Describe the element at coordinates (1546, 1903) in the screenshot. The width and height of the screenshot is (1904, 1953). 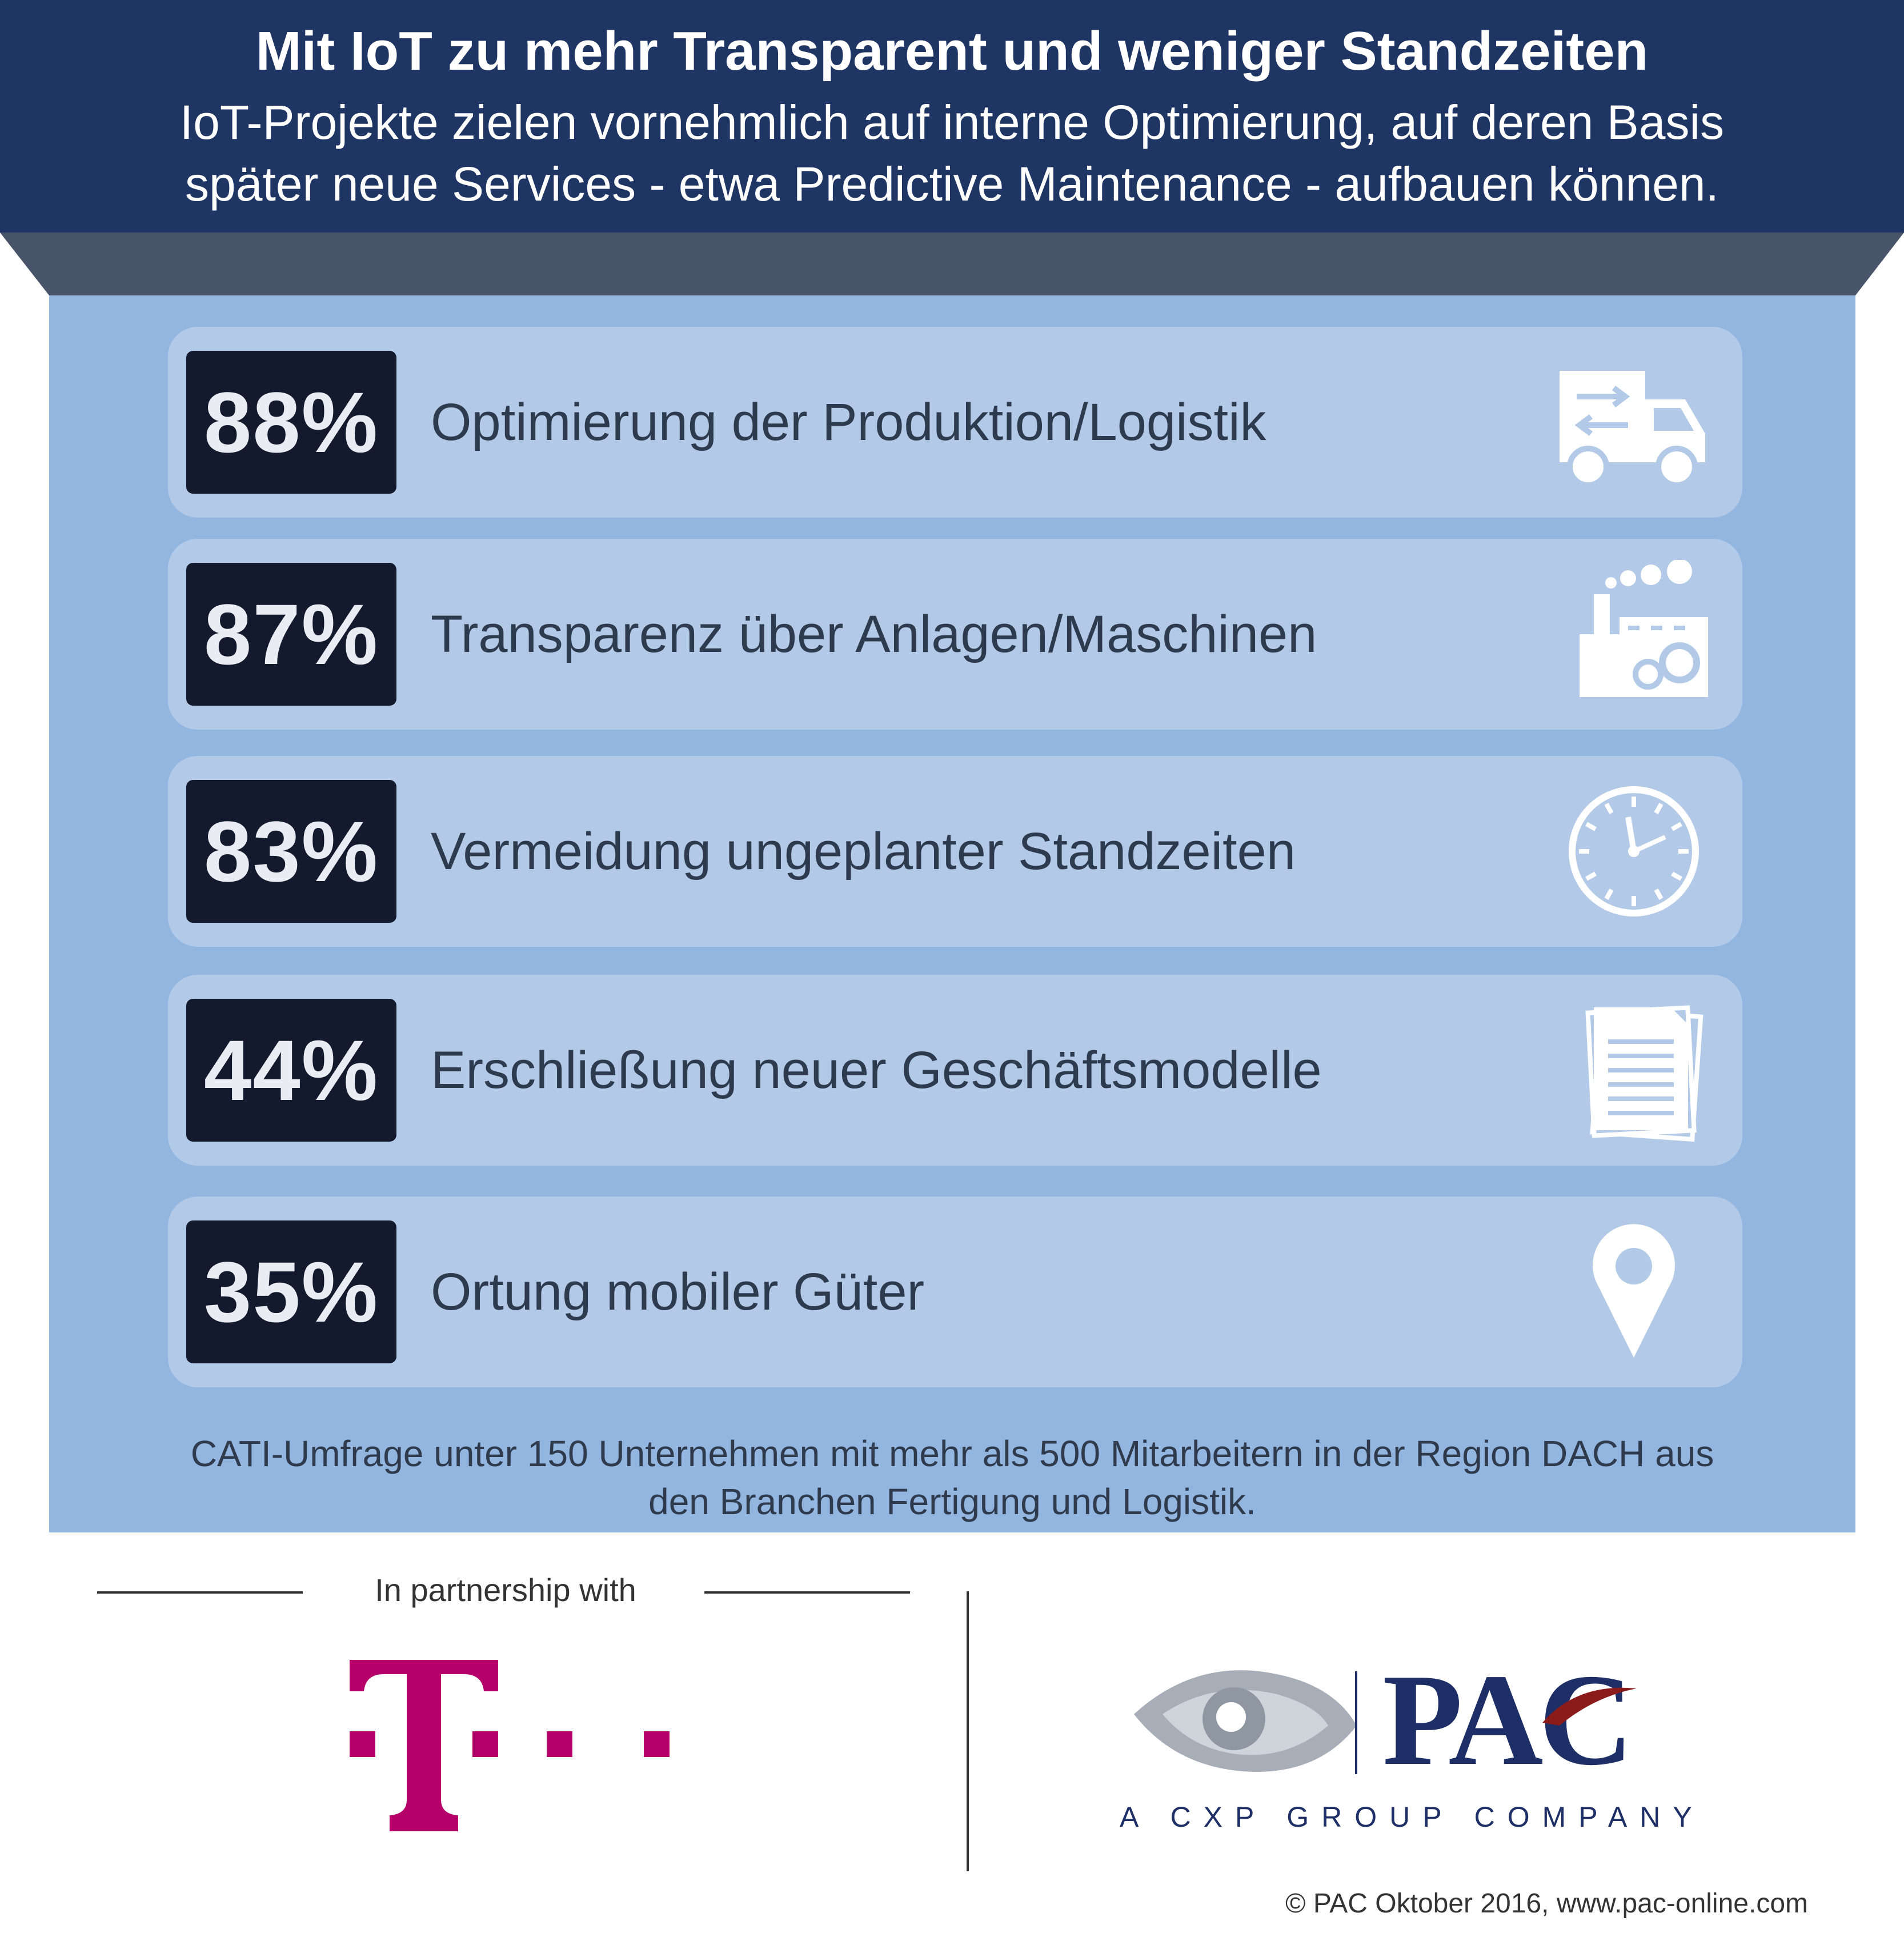
I see `copyright-notice: © PAC Oktober 2016, www.pac-online.com` at that location.